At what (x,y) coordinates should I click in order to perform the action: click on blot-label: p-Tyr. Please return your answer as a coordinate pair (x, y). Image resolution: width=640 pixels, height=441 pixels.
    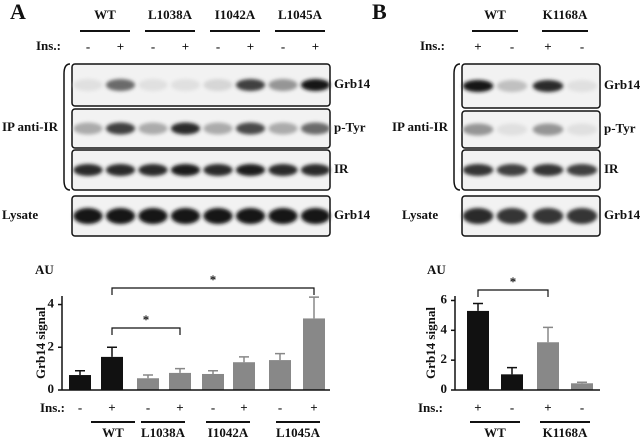
    Looking at the image, I should click on (620, 127).